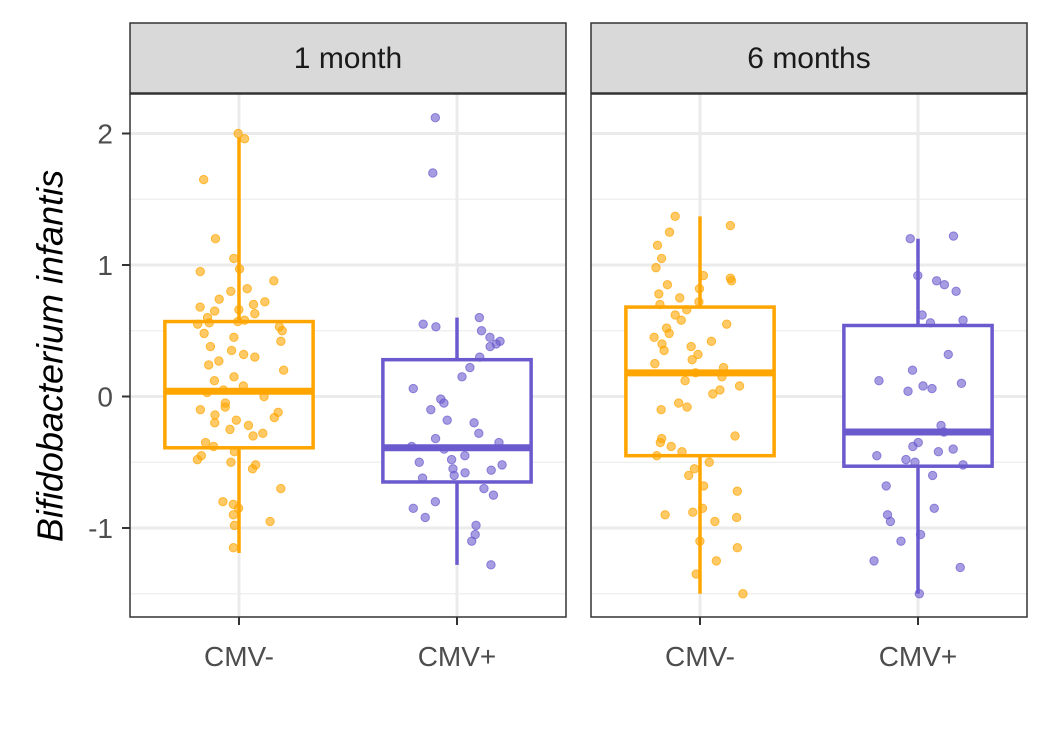 The height and width of the screenshot is (750, 1050). I want to click on y-tick-label: 0, so click(105, 397).